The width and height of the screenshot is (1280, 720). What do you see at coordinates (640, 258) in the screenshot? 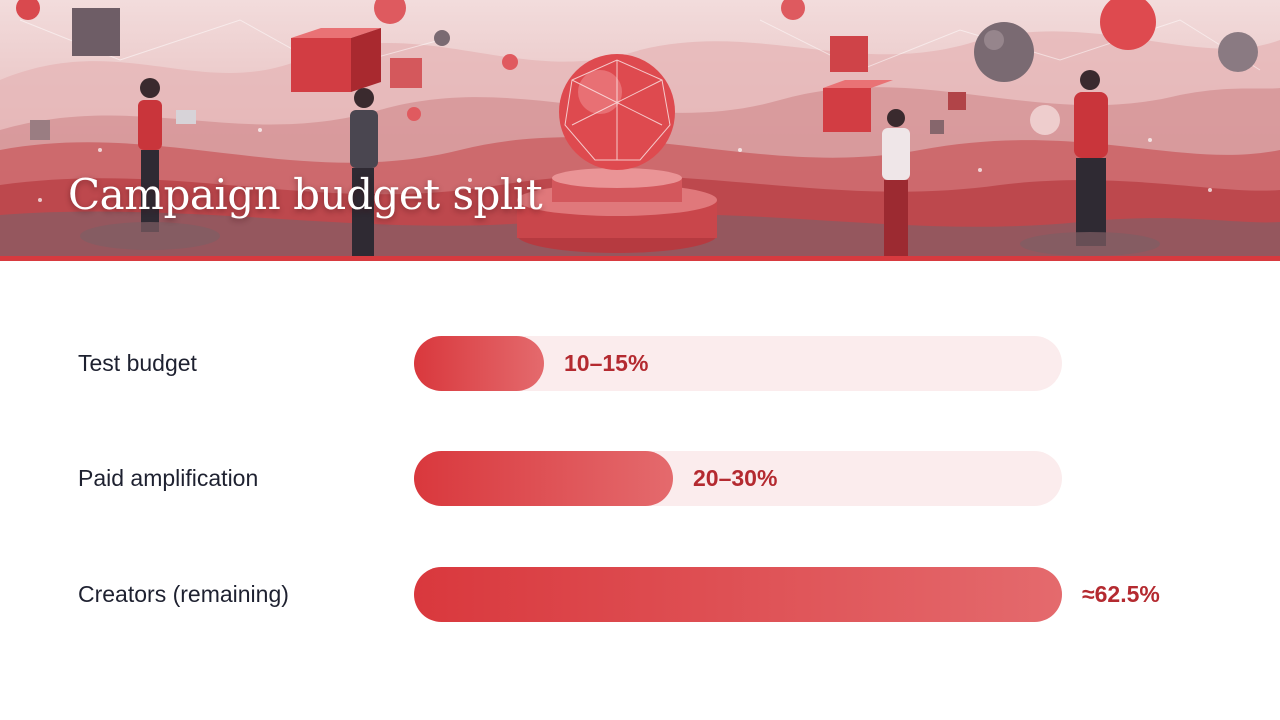
I see `header-divider` at bounding box center [640, 258].